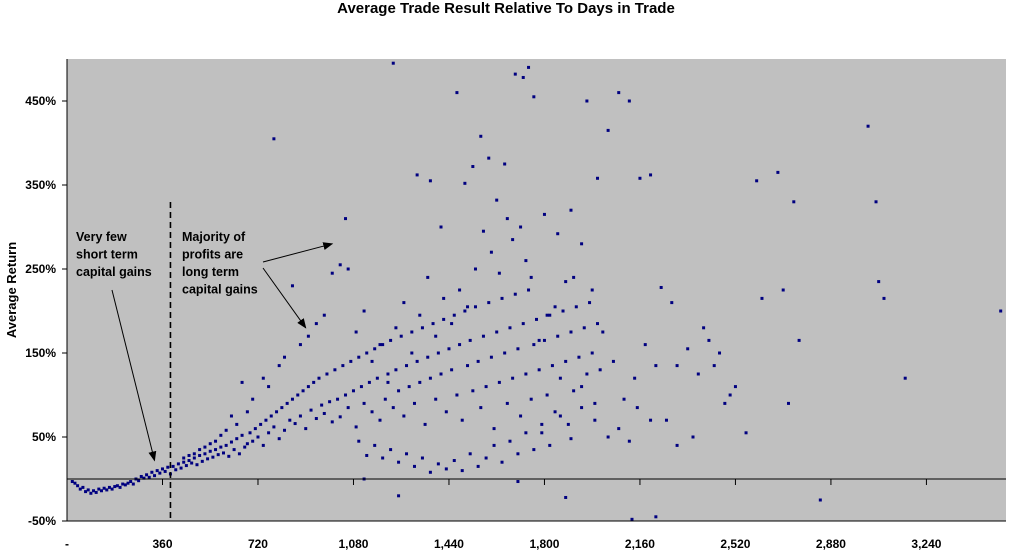 The image size is (1018, 557). I want to click on y-tick-label: 150%, so click(40, 353).